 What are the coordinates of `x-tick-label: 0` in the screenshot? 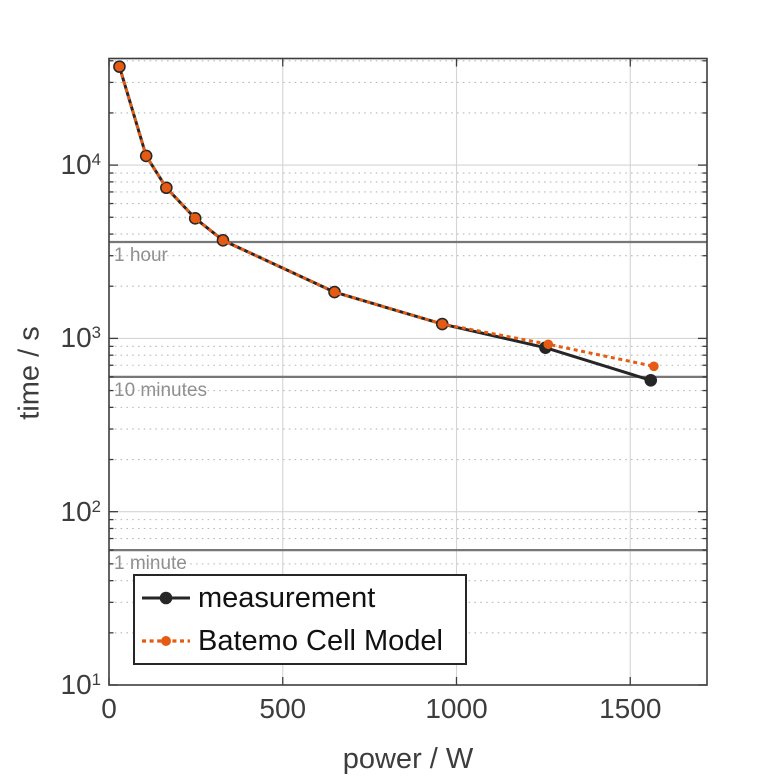 It's located at (109, 708).